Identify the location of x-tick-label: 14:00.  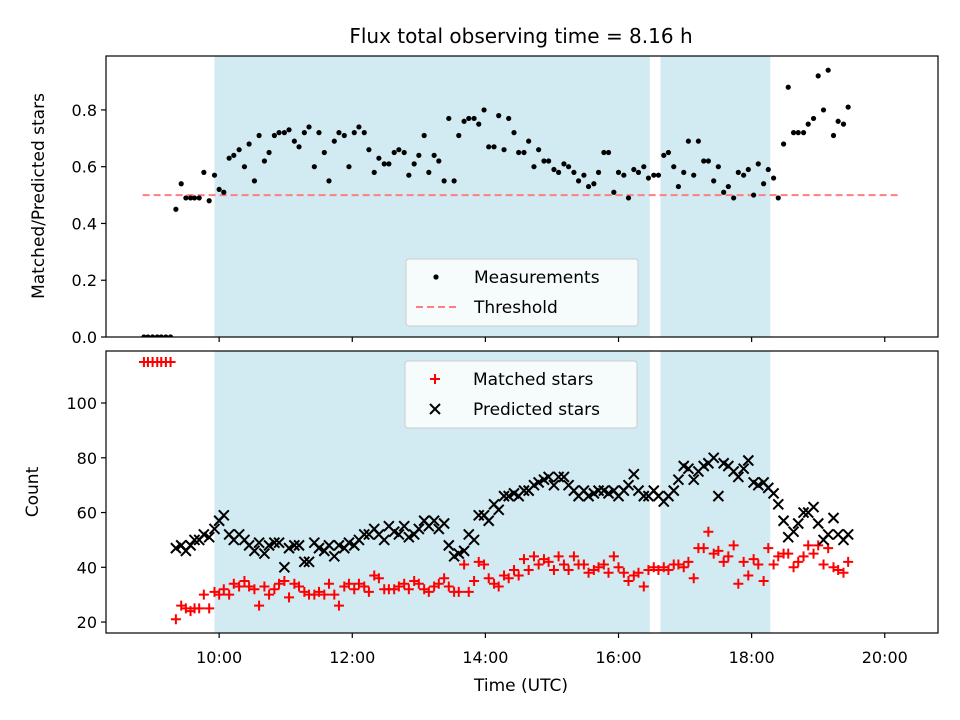
(485, 657).